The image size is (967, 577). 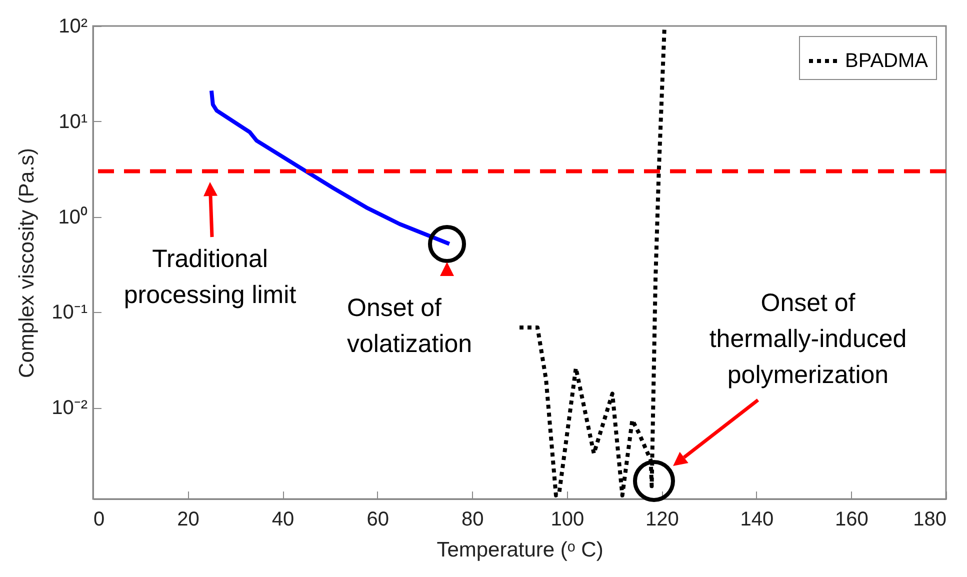 What do you see at coordinates (472, 519) in the screenshot?
I see `x-tick-label: 80` at bounding box center [472, 519].